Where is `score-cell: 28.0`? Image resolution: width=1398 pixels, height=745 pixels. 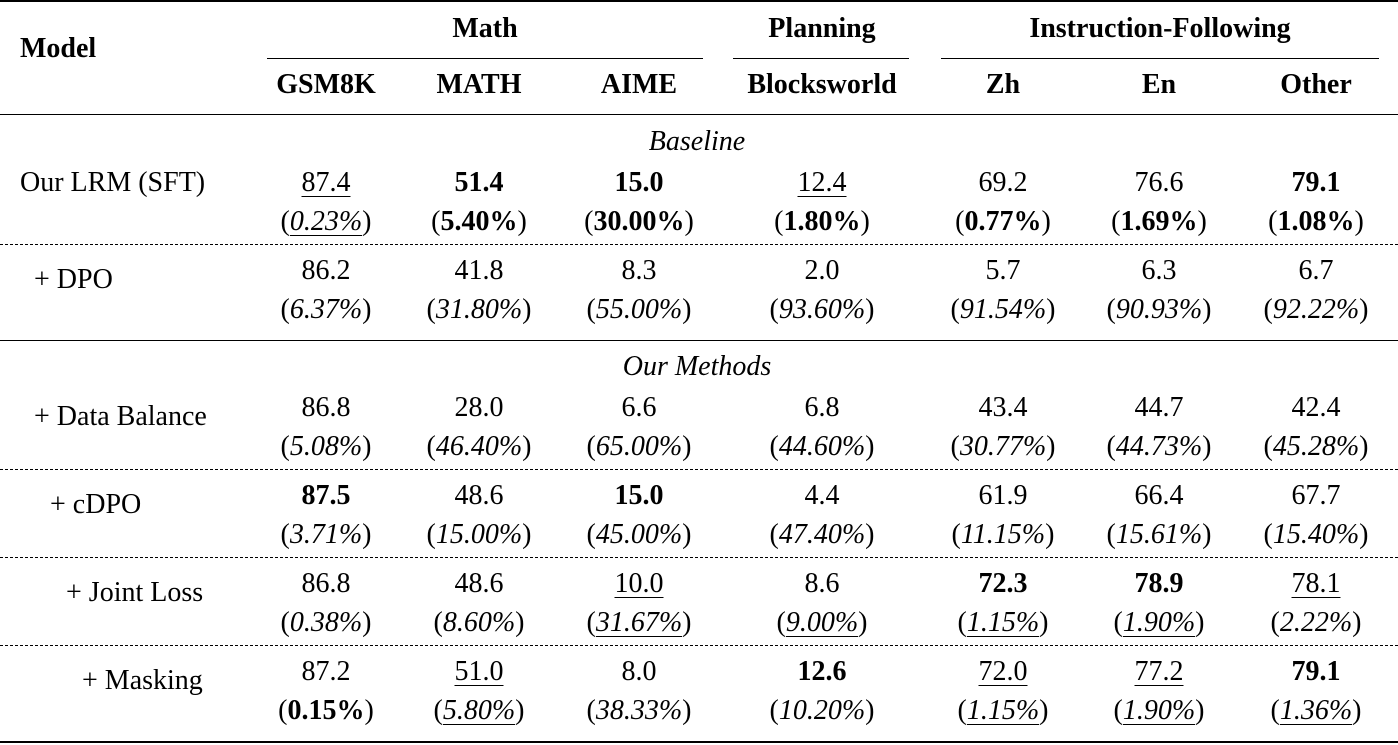
score-cell: 28.0 is located at coordinates (479, 408).